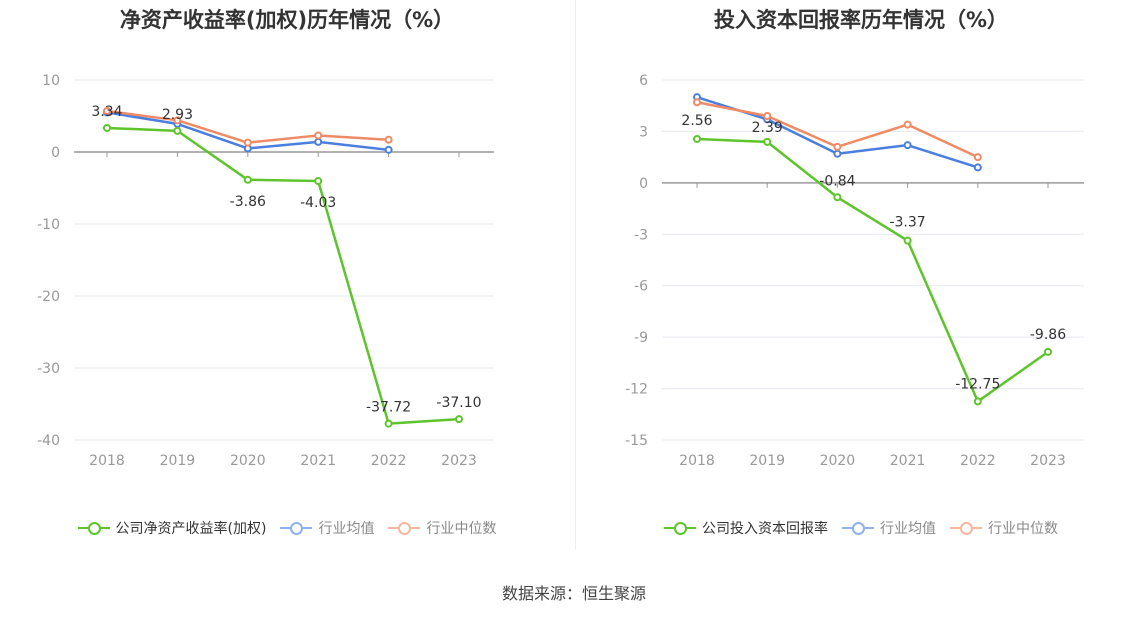 The height and width of the screenshot is (619, 1148). Describe the element at coordinates (48, 441) in the screenshot. I see `y-tick-label: -40` at that location.